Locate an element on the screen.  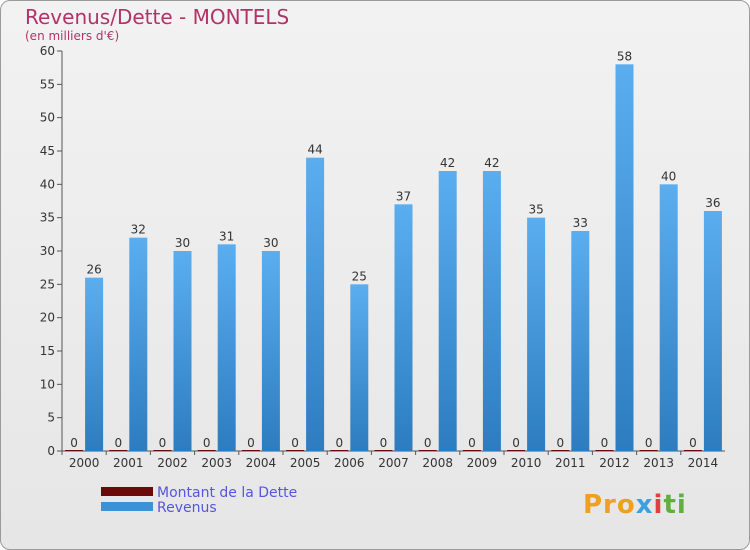
x-tick-label: 2012 is located at coordinates (614, 463).